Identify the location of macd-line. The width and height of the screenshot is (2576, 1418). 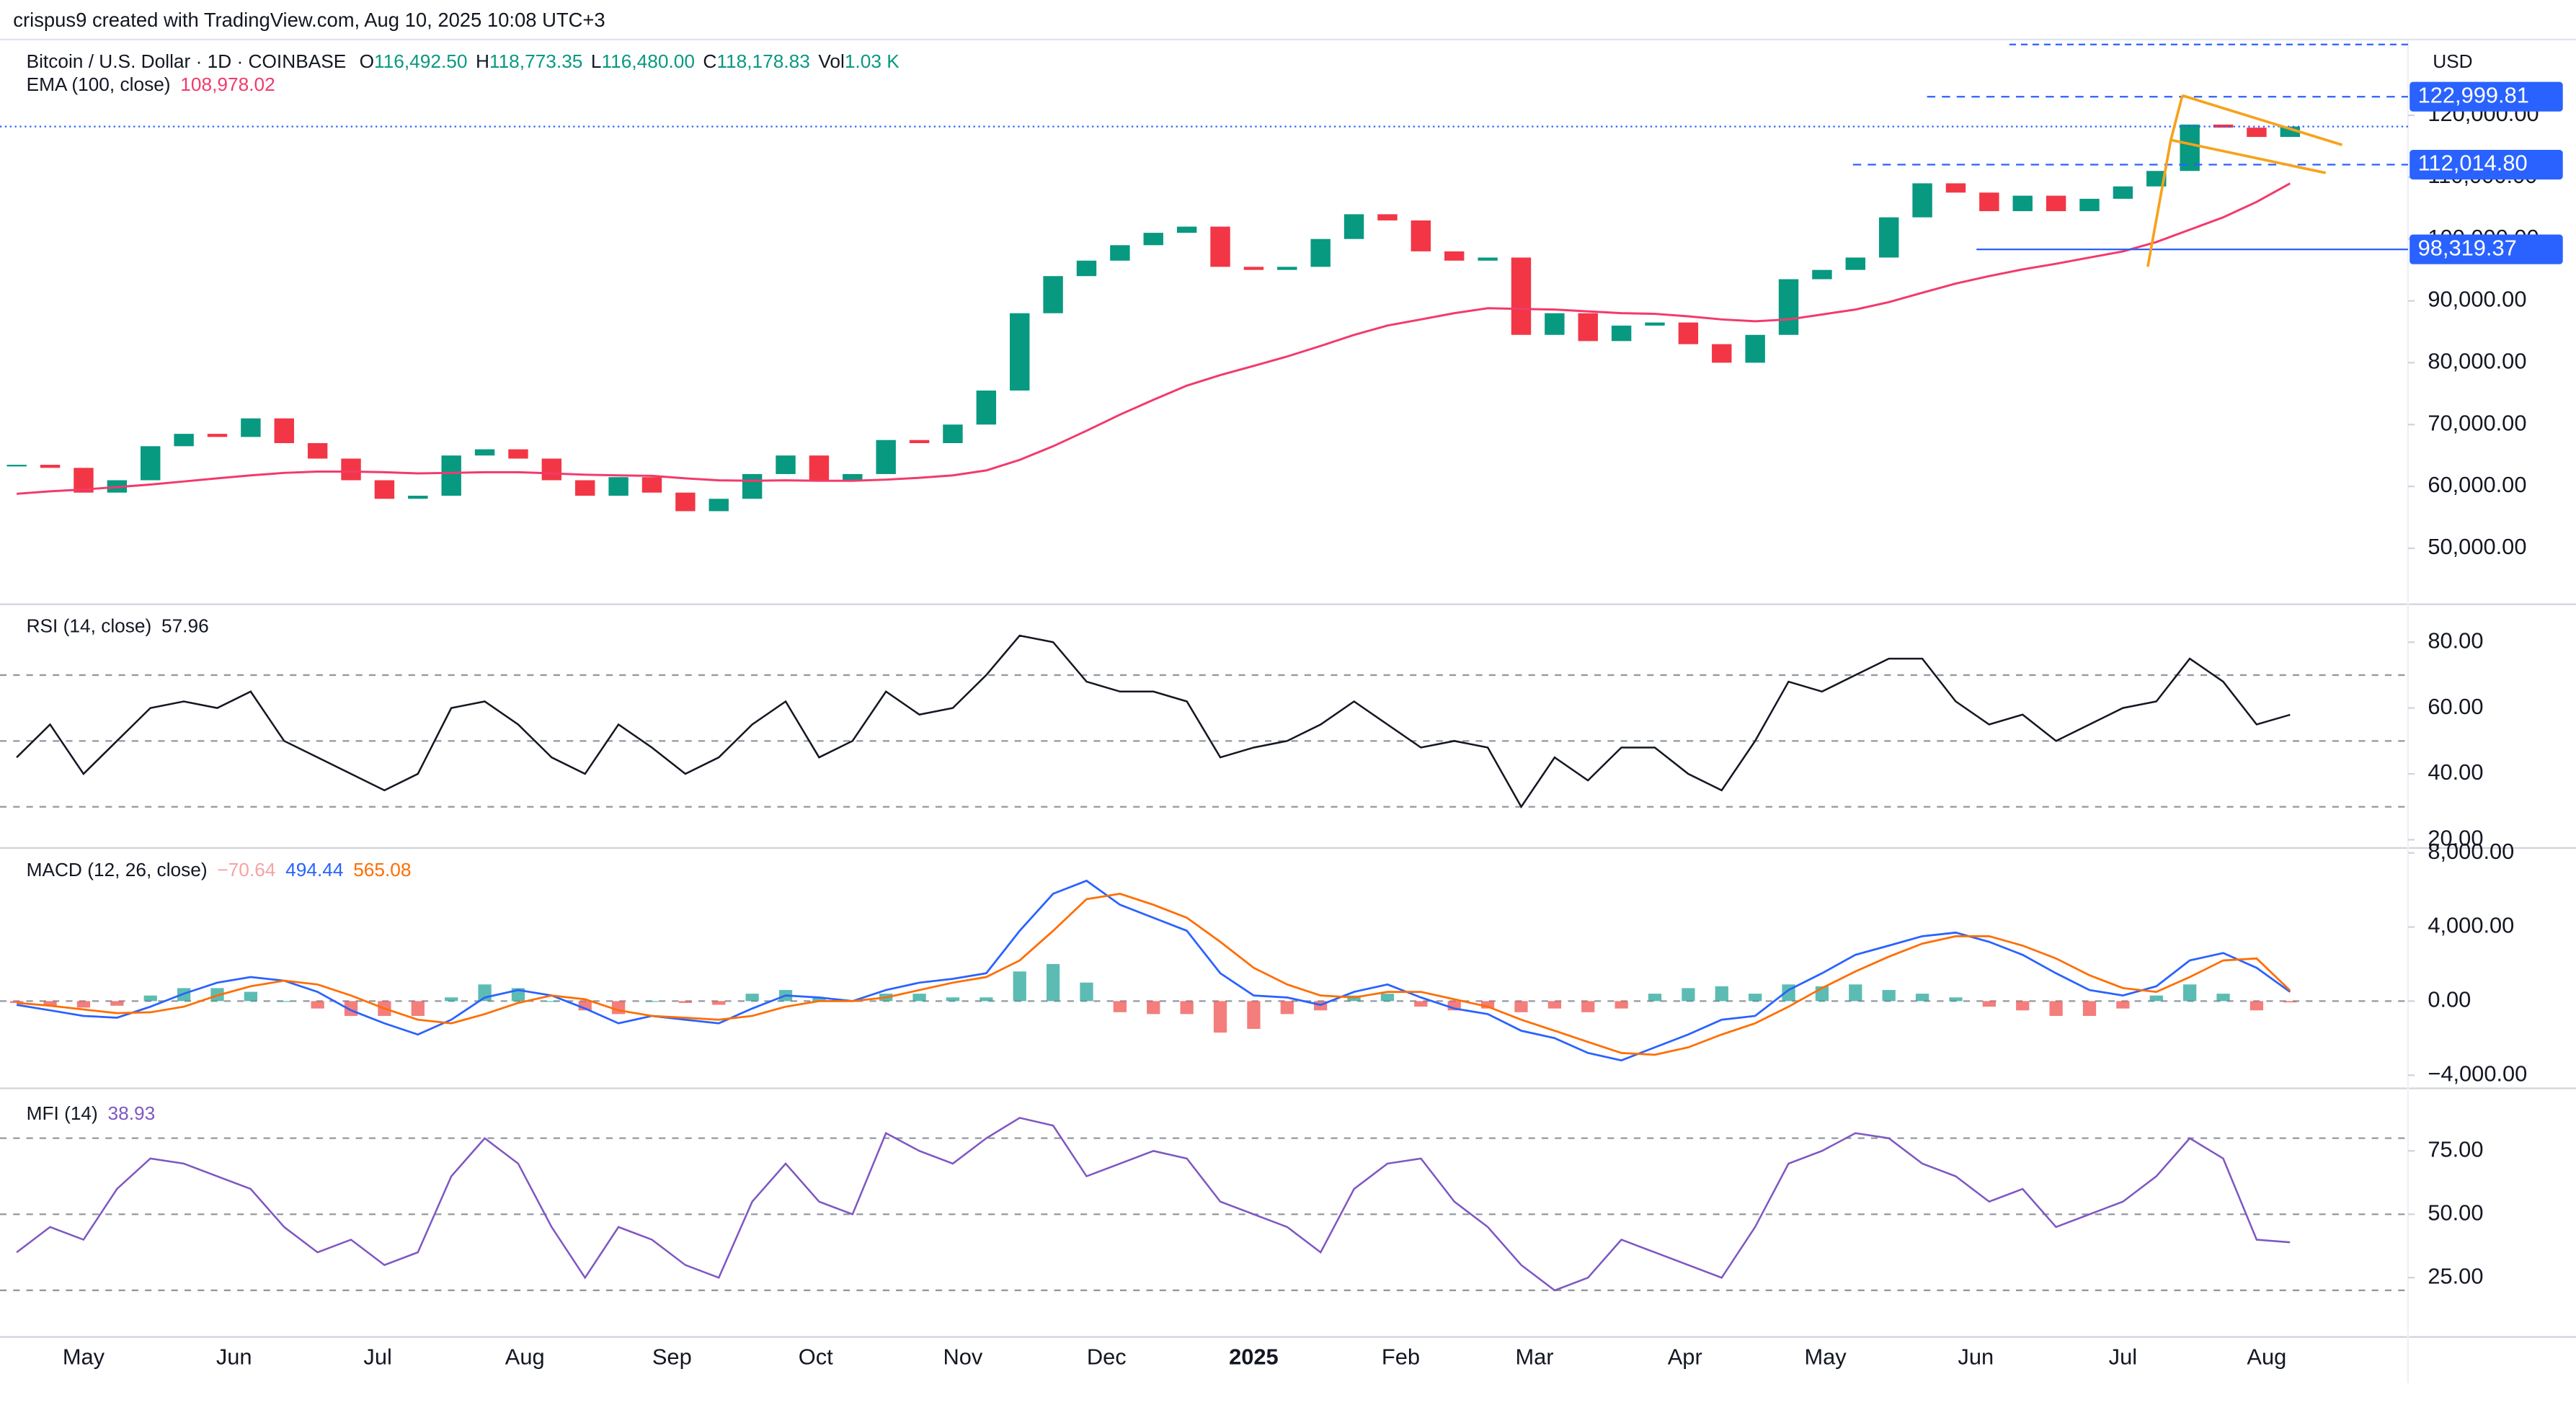
(1153, 971).